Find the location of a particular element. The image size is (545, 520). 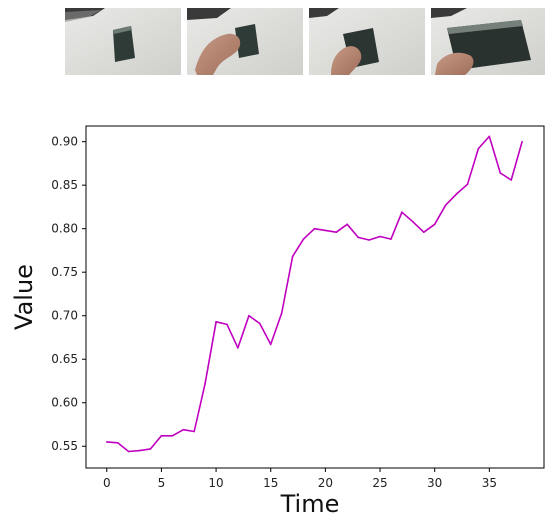

x-tick-label: 10 is located at coordinates (215, 483).